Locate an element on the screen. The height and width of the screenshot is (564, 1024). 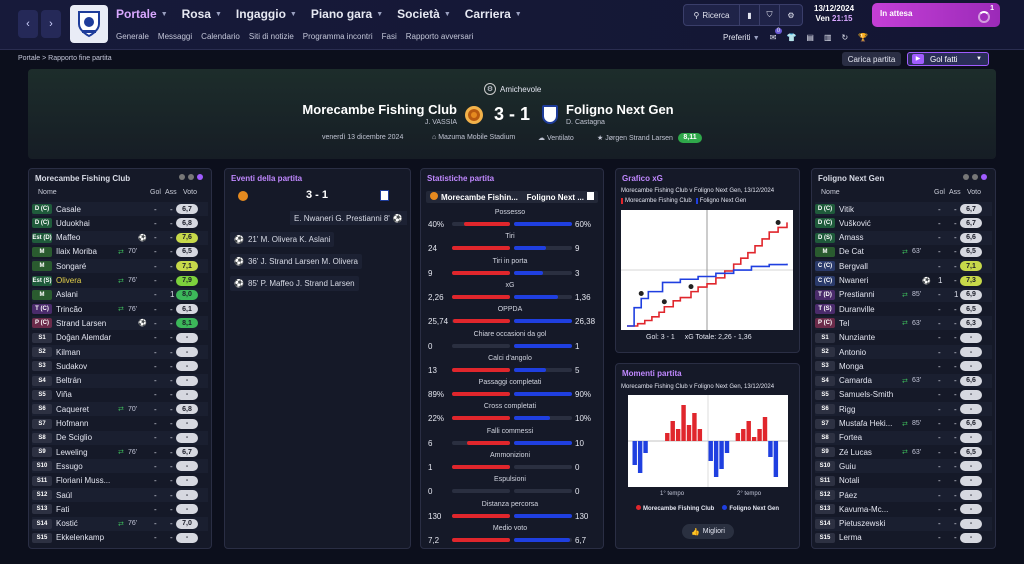
player-row: S9 Zé Lucas ⇄ 63' - -6,5 is located at coordinates (903, 452).